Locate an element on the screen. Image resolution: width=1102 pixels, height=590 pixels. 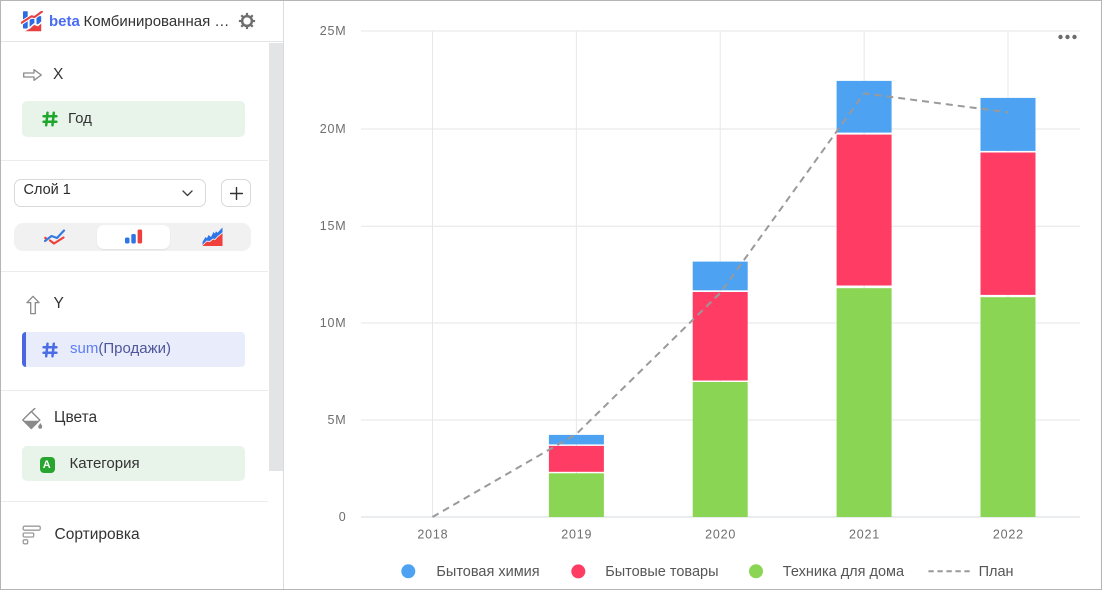
svg-text: 2022 is located at coordinates (1008, 534).